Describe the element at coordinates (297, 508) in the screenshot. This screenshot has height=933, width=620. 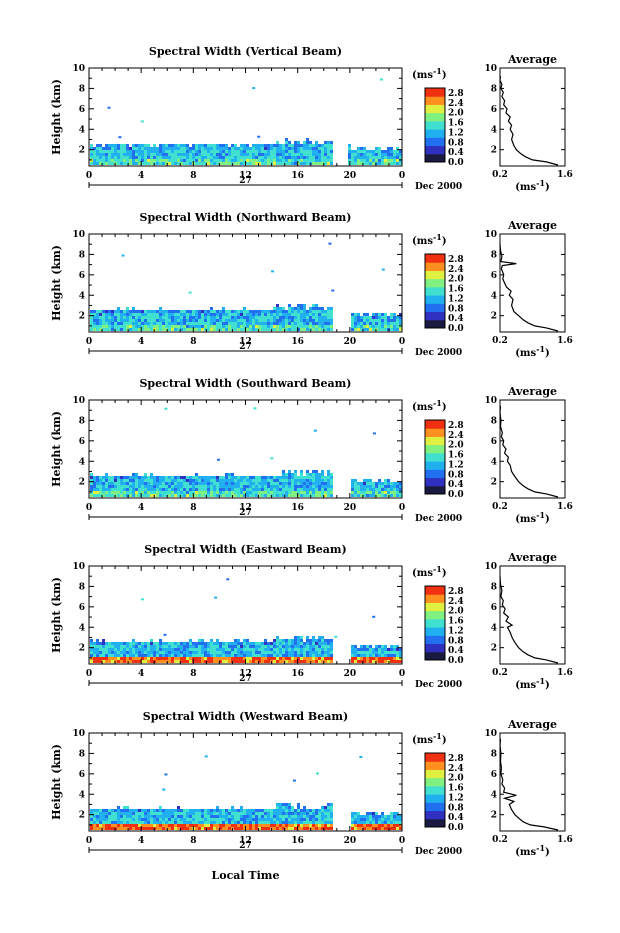
I see `x-tick-label: 16` at that location.